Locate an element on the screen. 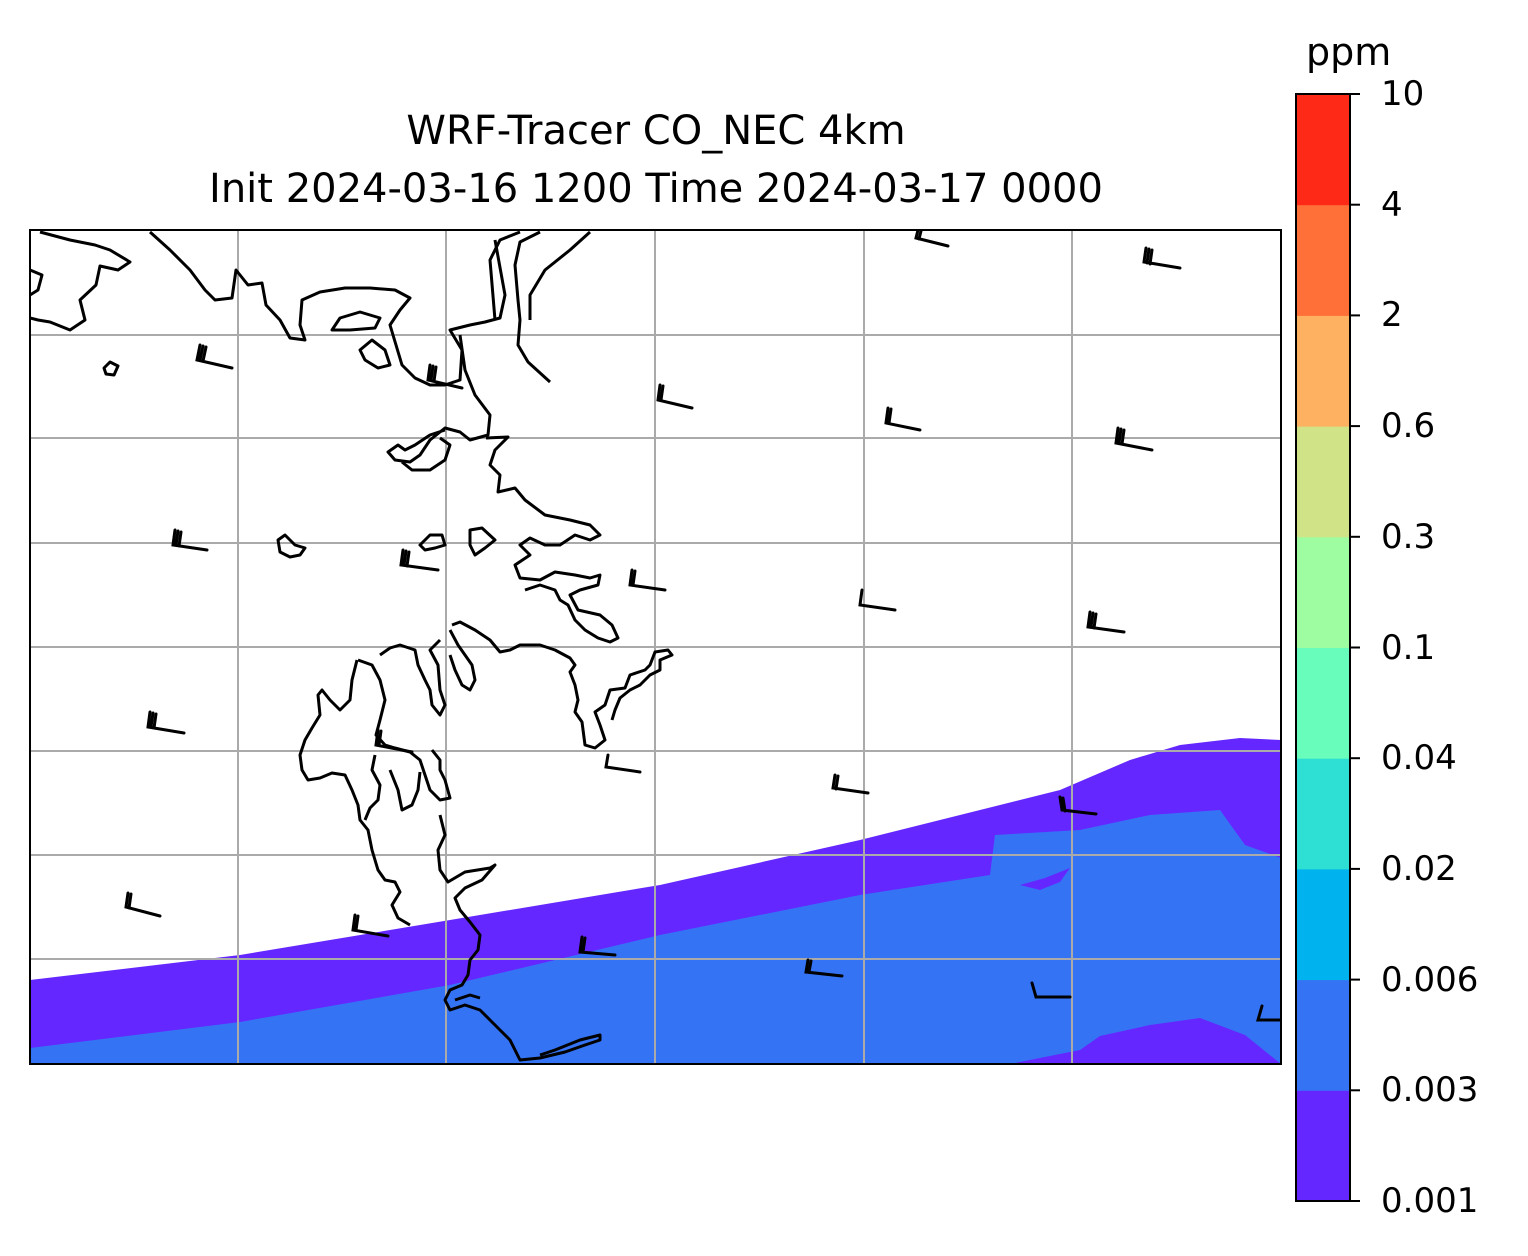 This screenshot has width=1528, height=1256. colorbar-tick-label: 0.001 is located at coordinates (1430, 1201).